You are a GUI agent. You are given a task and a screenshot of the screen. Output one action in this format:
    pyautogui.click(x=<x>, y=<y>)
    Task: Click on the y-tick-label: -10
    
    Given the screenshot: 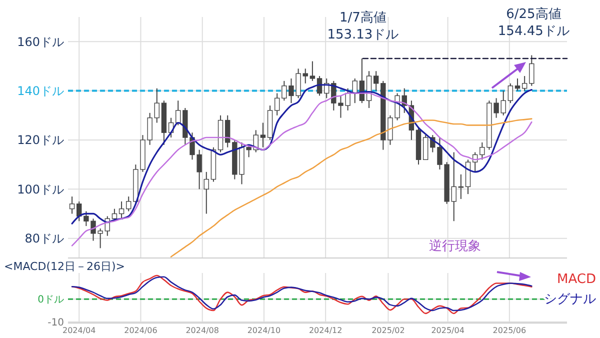 What is the action you would take?
    pyautogui.click(x=56, y=322)
    